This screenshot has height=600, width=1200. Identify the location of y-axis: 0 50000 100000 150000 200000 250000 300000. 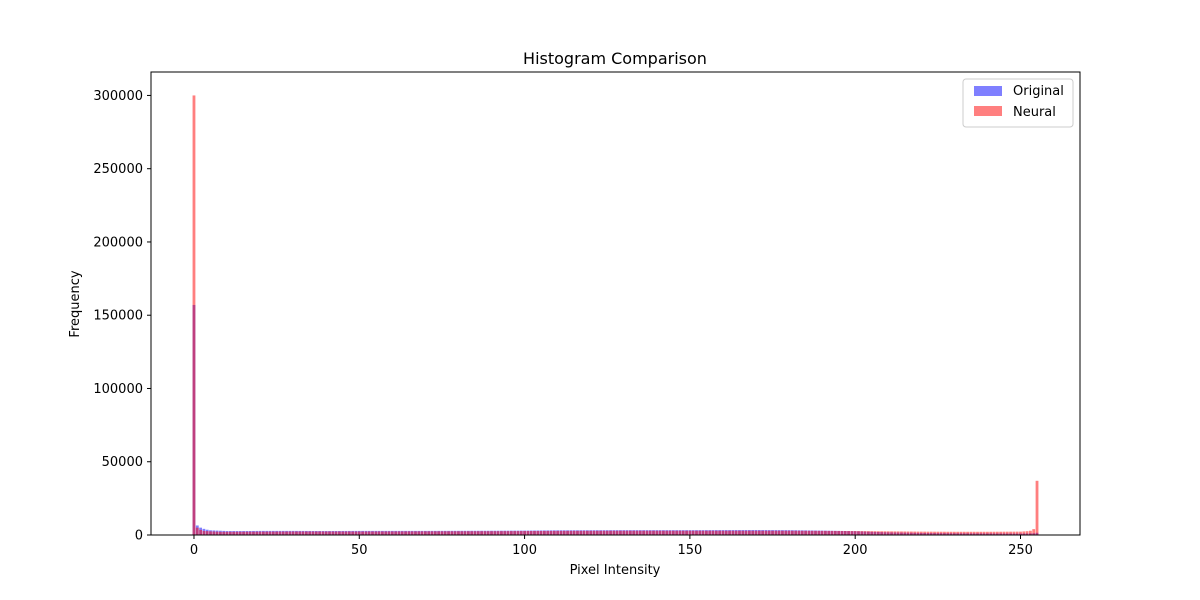
(122, 316).